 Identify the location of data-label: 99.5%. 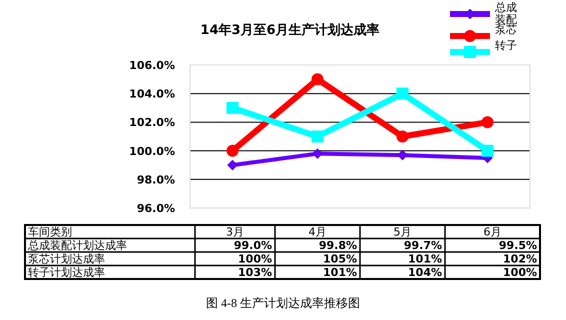
(517, 245).